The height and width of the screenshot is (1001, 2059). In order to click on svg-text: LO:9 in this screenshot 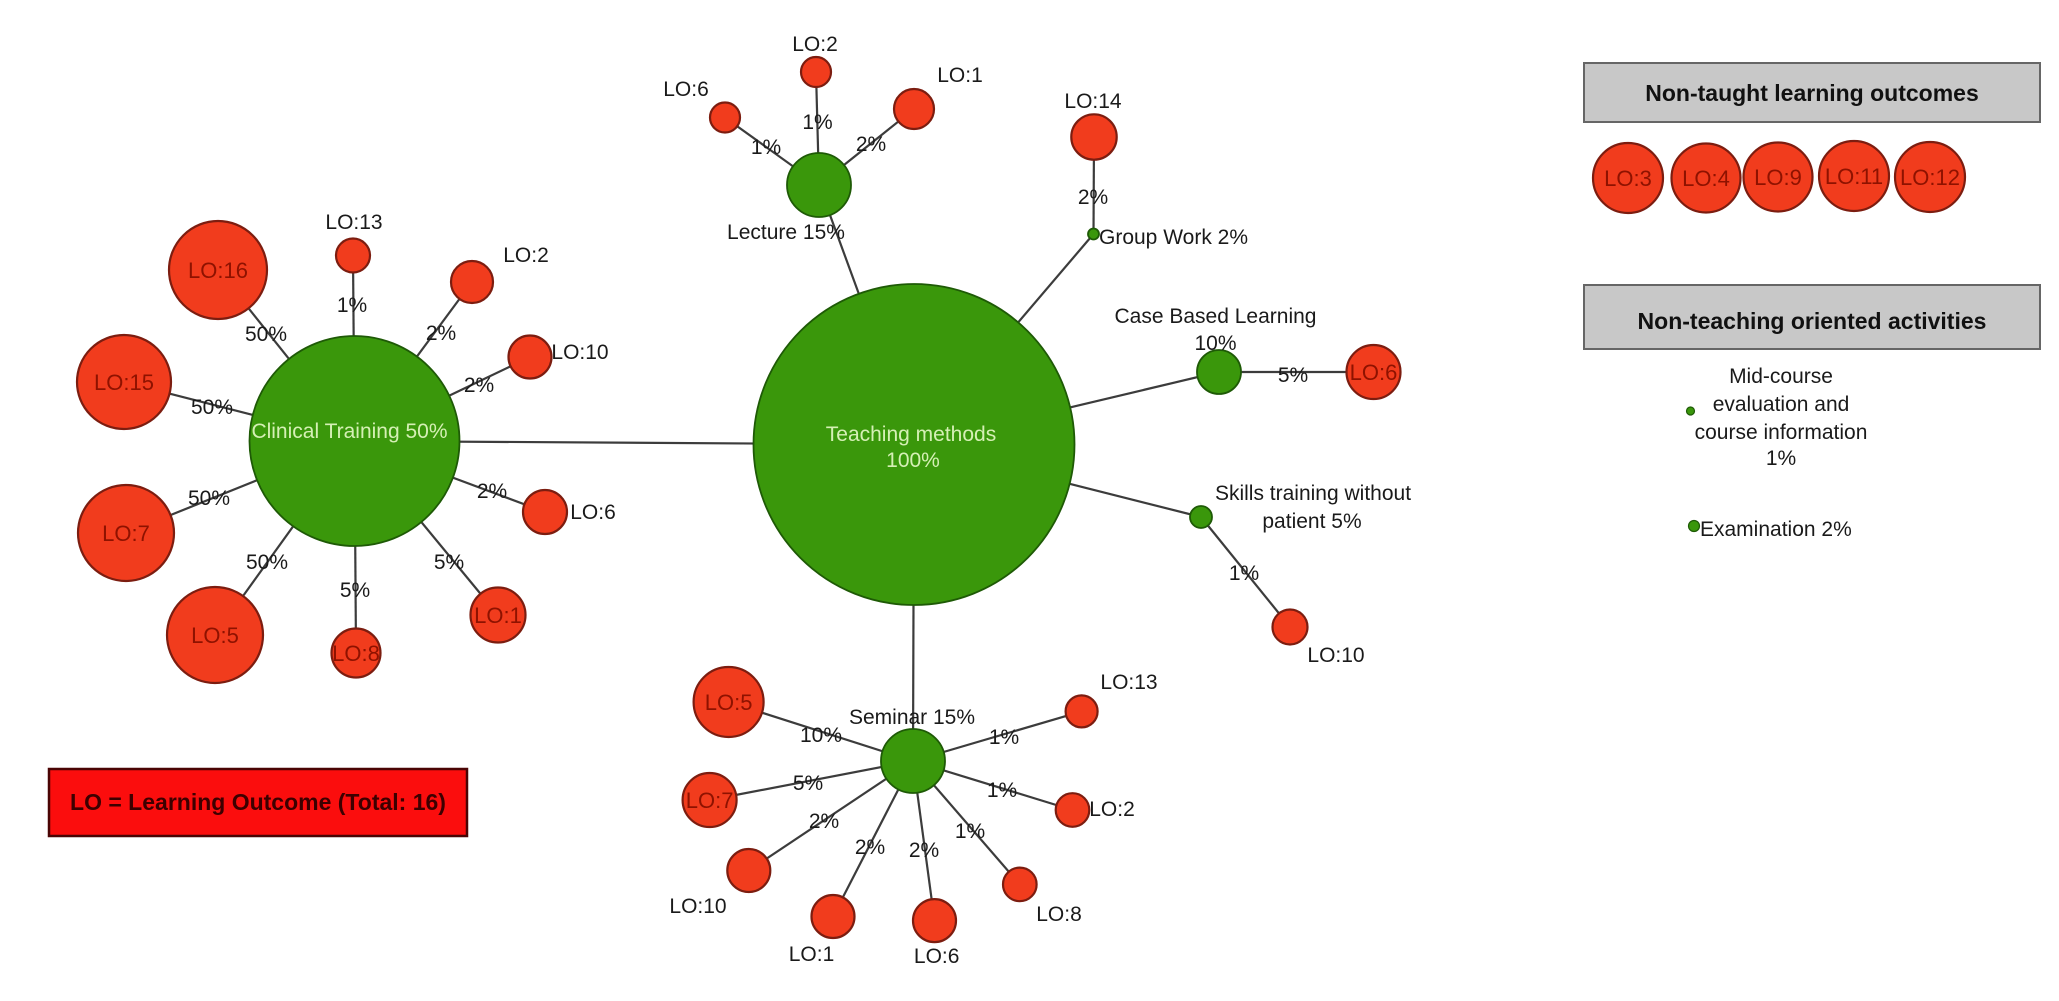, I will do `click(1778, 177)`.